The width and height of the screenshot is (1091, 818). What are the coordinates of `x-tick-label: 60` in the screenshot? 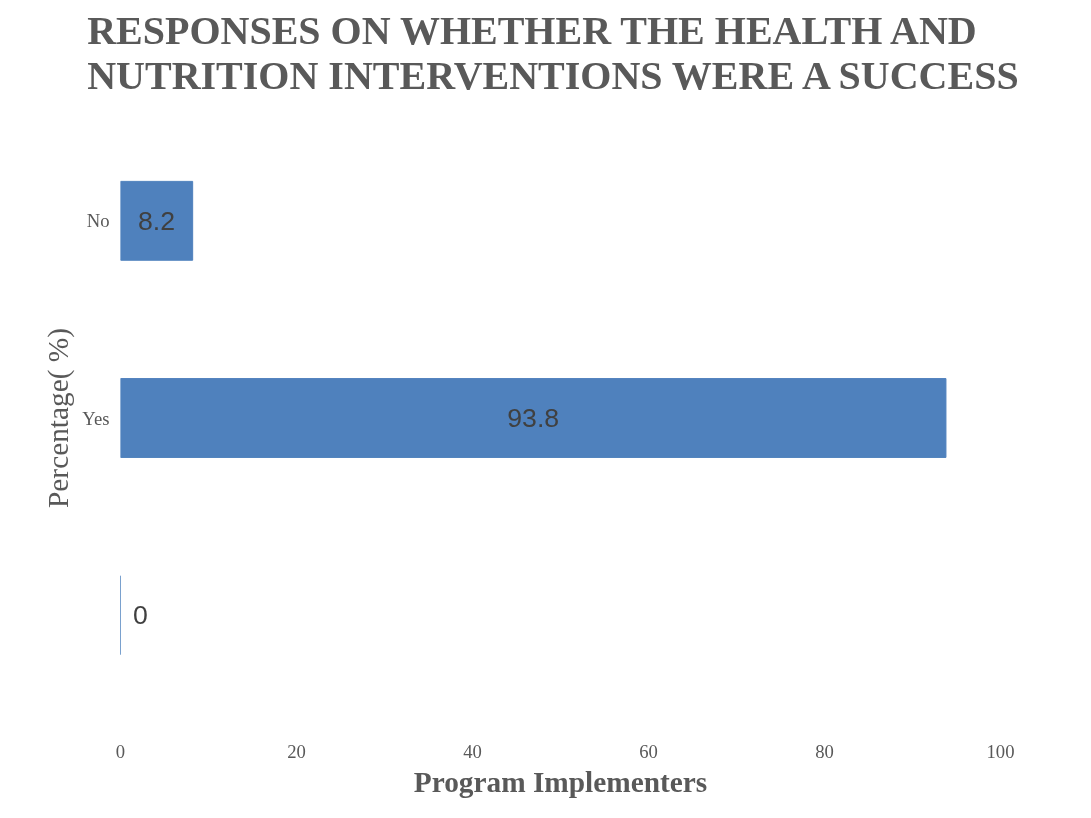 It's located at (648, 751).